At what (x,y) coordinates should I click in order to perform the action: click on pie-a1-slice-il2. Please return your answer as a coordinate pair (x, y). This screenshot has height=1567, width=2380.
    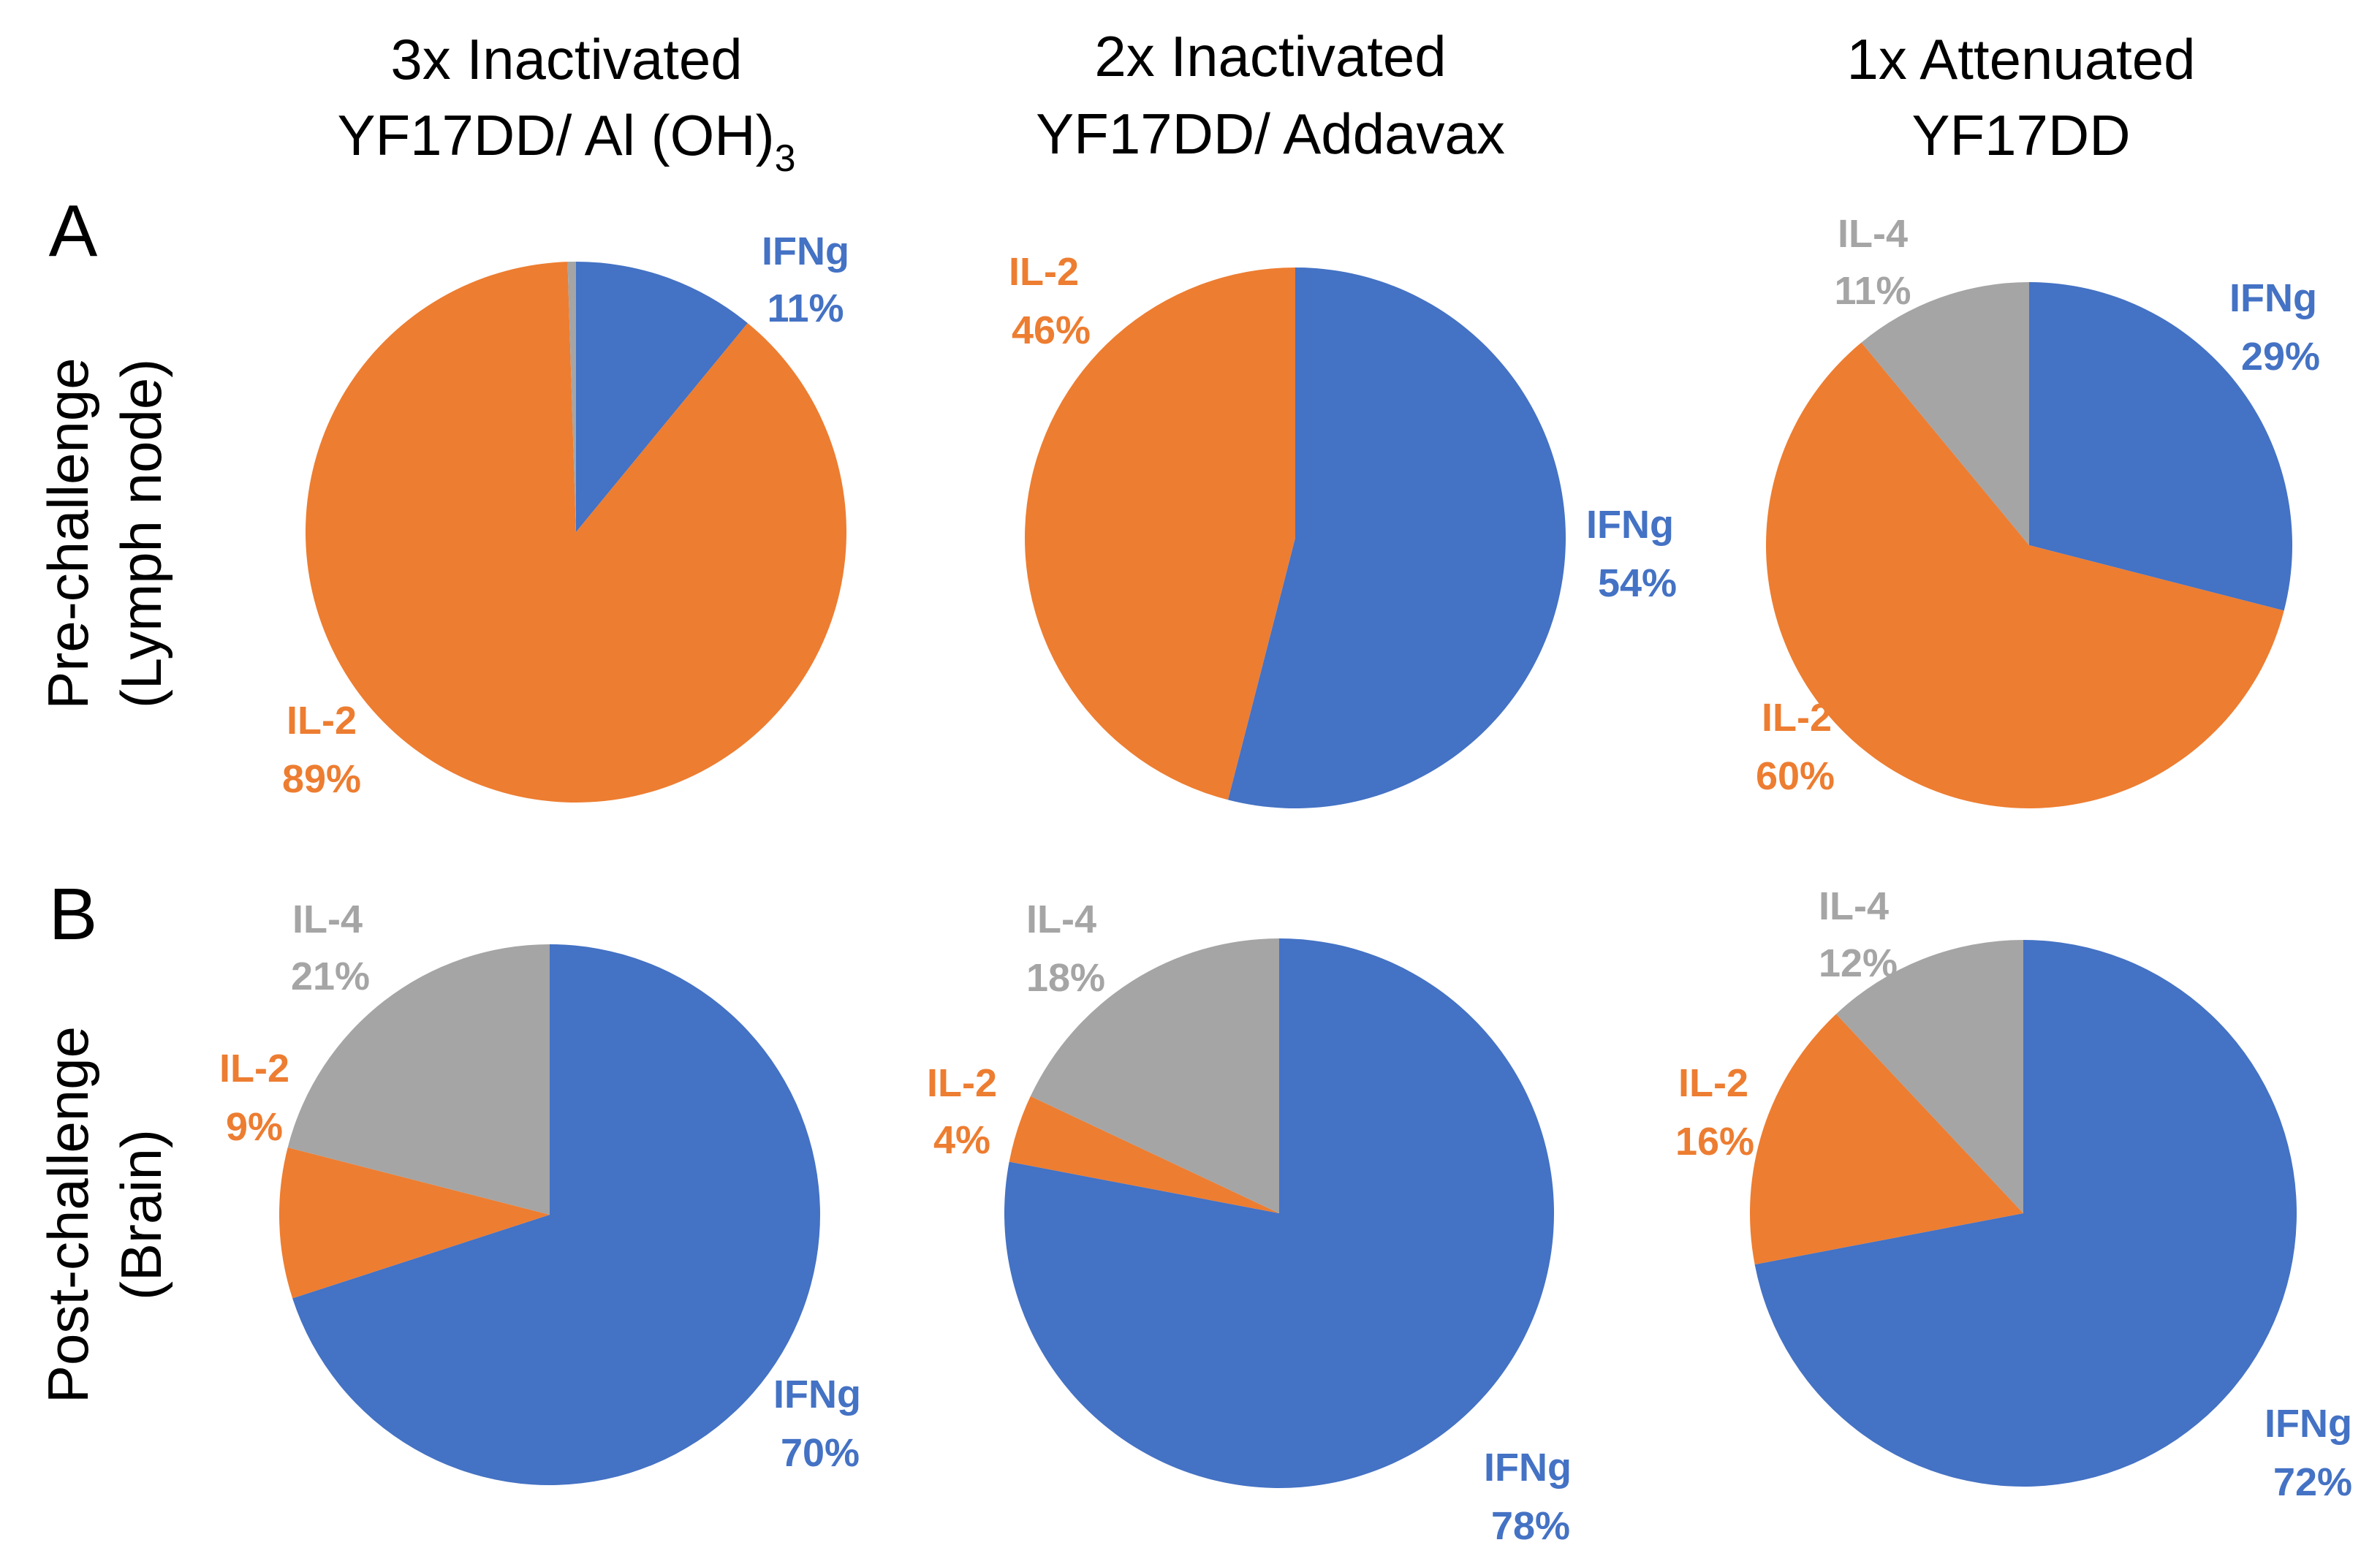
    Looking at the image, I should click on (576, 532).